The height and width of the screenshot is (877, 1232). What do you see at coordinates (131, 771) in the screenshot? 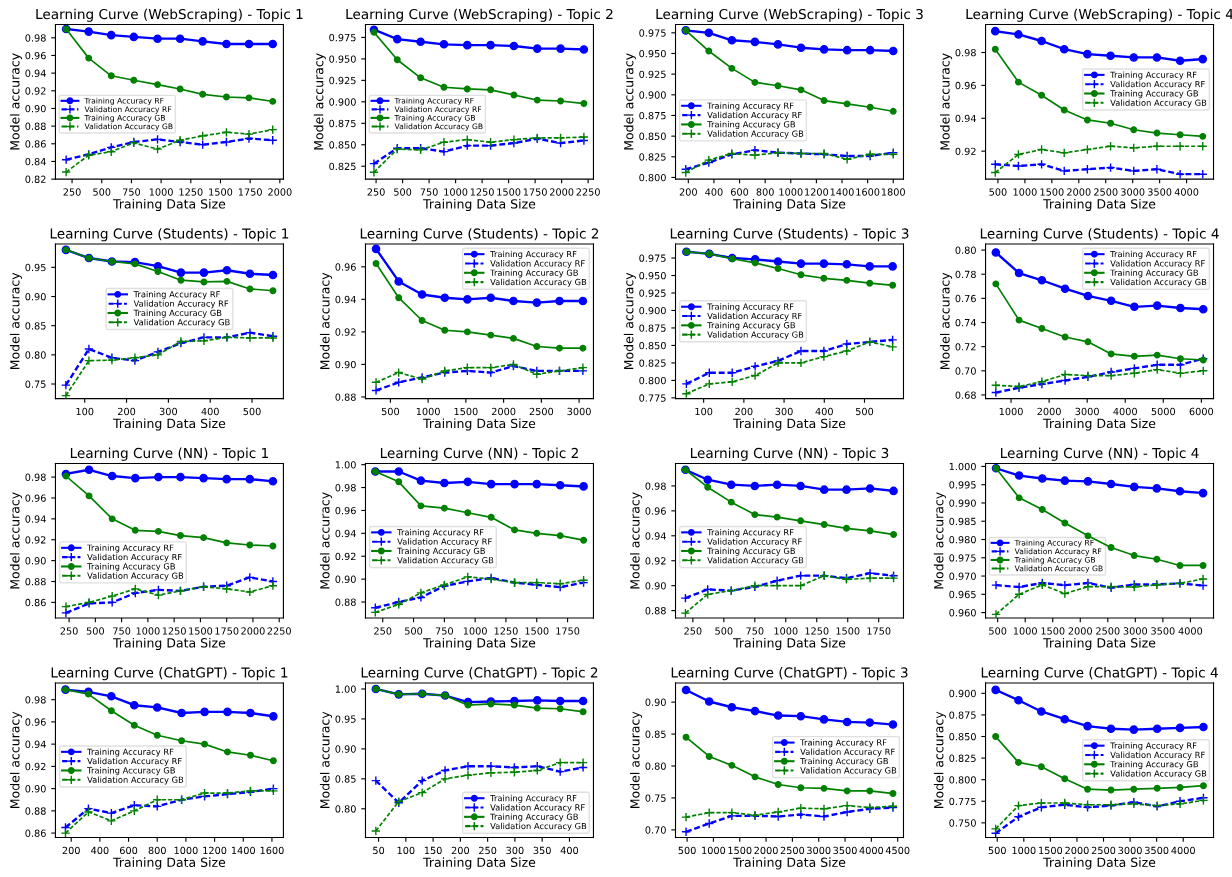
I see `legend-label: Training Accuracy GB` at bounding box center [131, 771].